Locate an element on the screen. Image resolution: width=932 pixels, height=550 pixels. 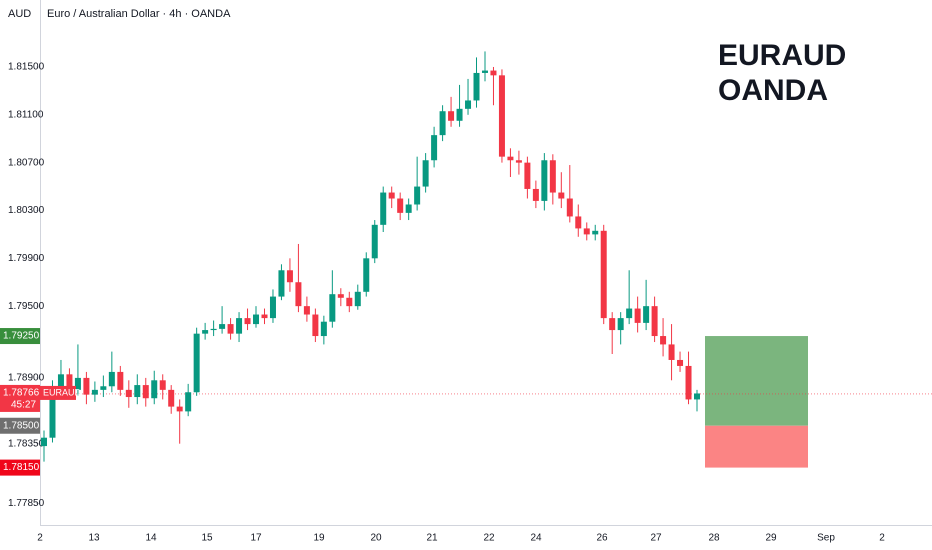
chart-title: Euro / Australian Dollar · 4h · OANDA is located at coordinates (139, 14).